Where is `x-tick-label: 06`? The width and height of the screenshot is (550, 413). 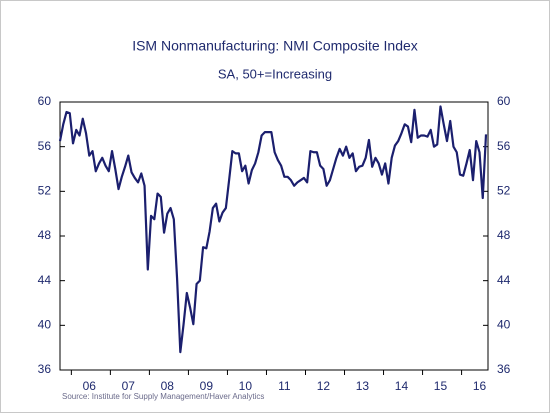 x-tick-label: 06 is located at coordinates (90, 386).